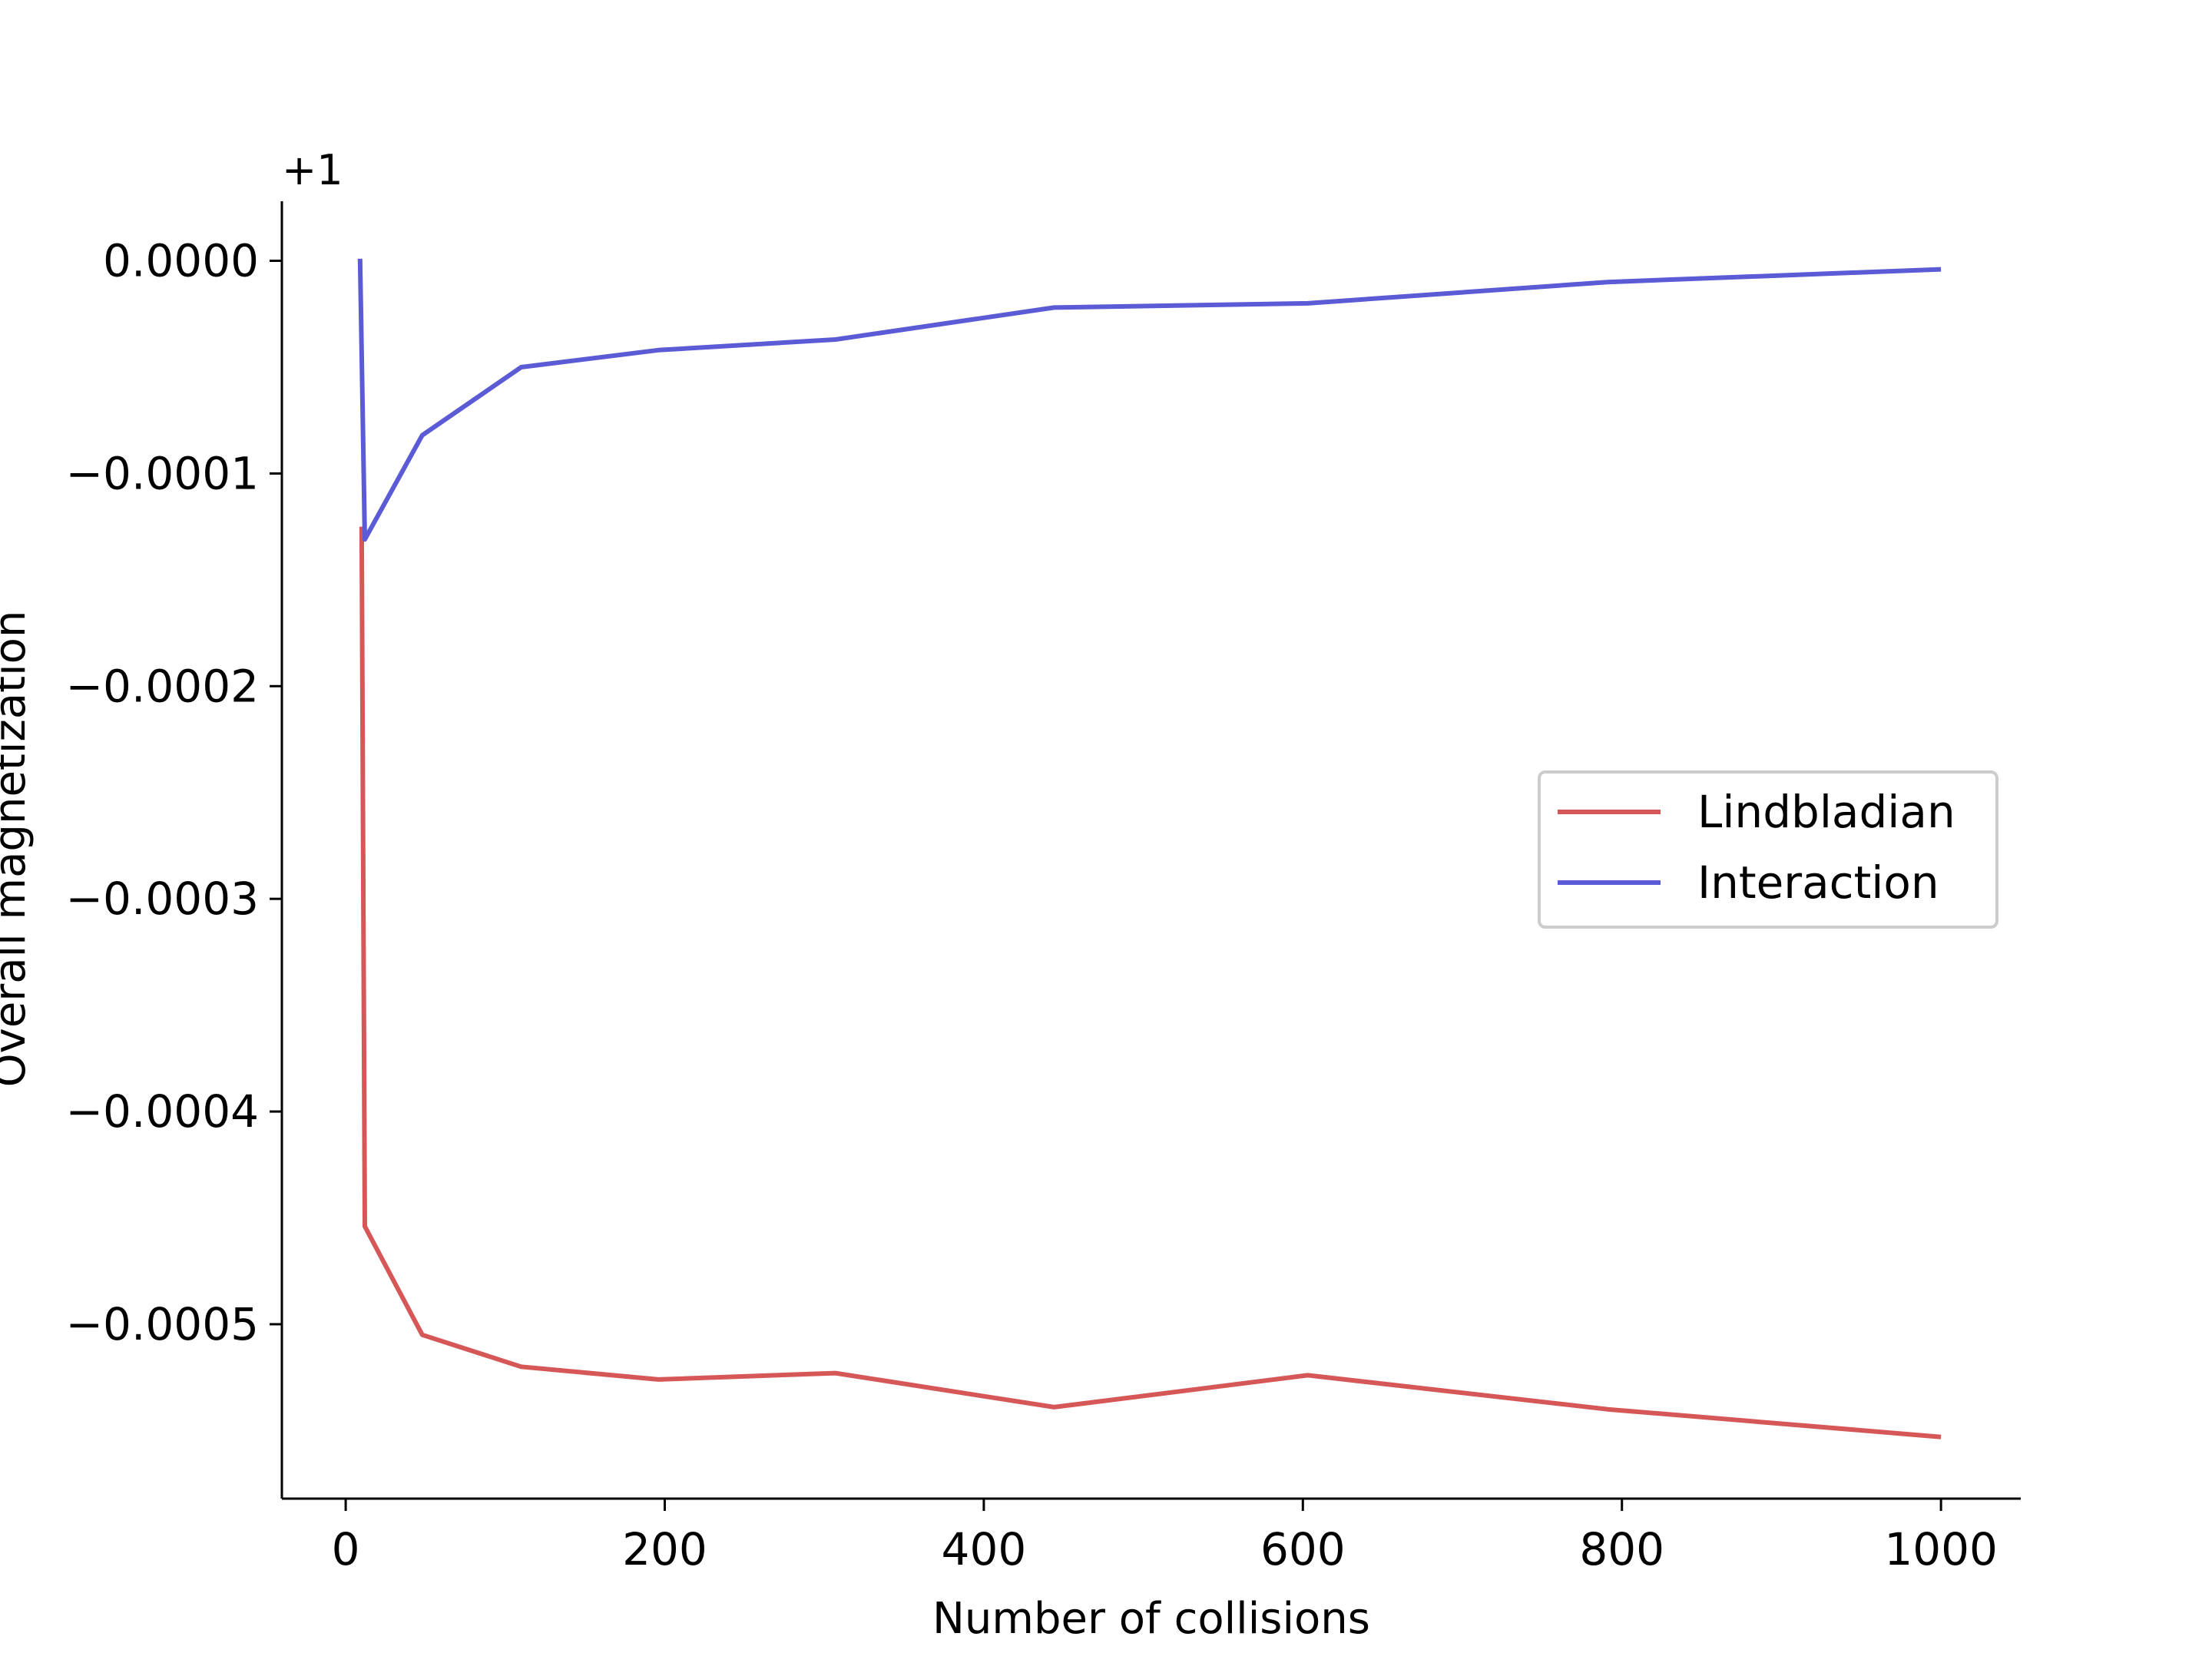 Image resolution: width=2212 pixels, height=1663 pixels. I want to click on y-tick-label: −0.0005, so click(162, 1324).